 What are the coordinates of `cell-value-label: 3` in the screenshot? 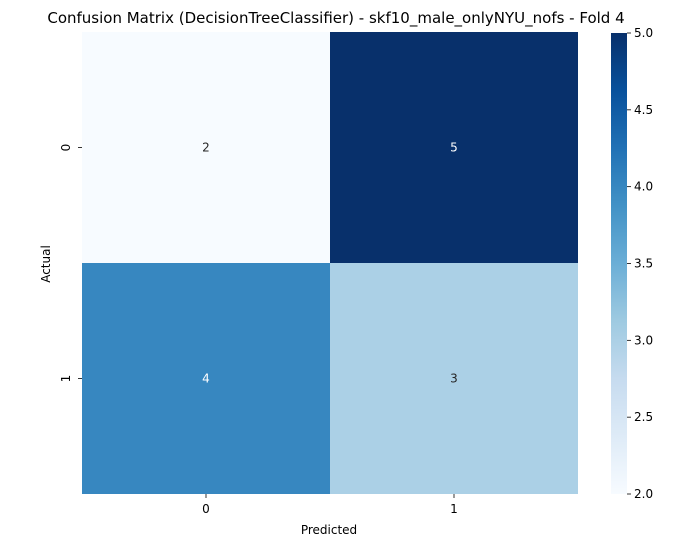 It's located at (454, 379).